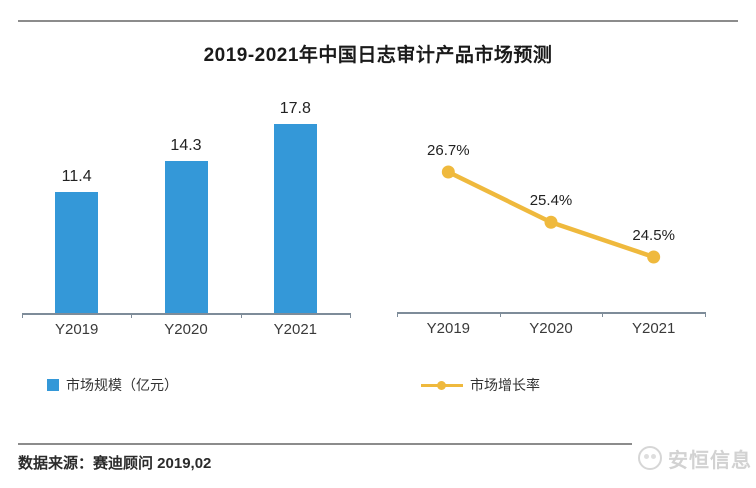  What do you see at coordinates (76, 177) in the screenshot?
I see `bar-value-label: 11.4` at bounding box center [76, 177].